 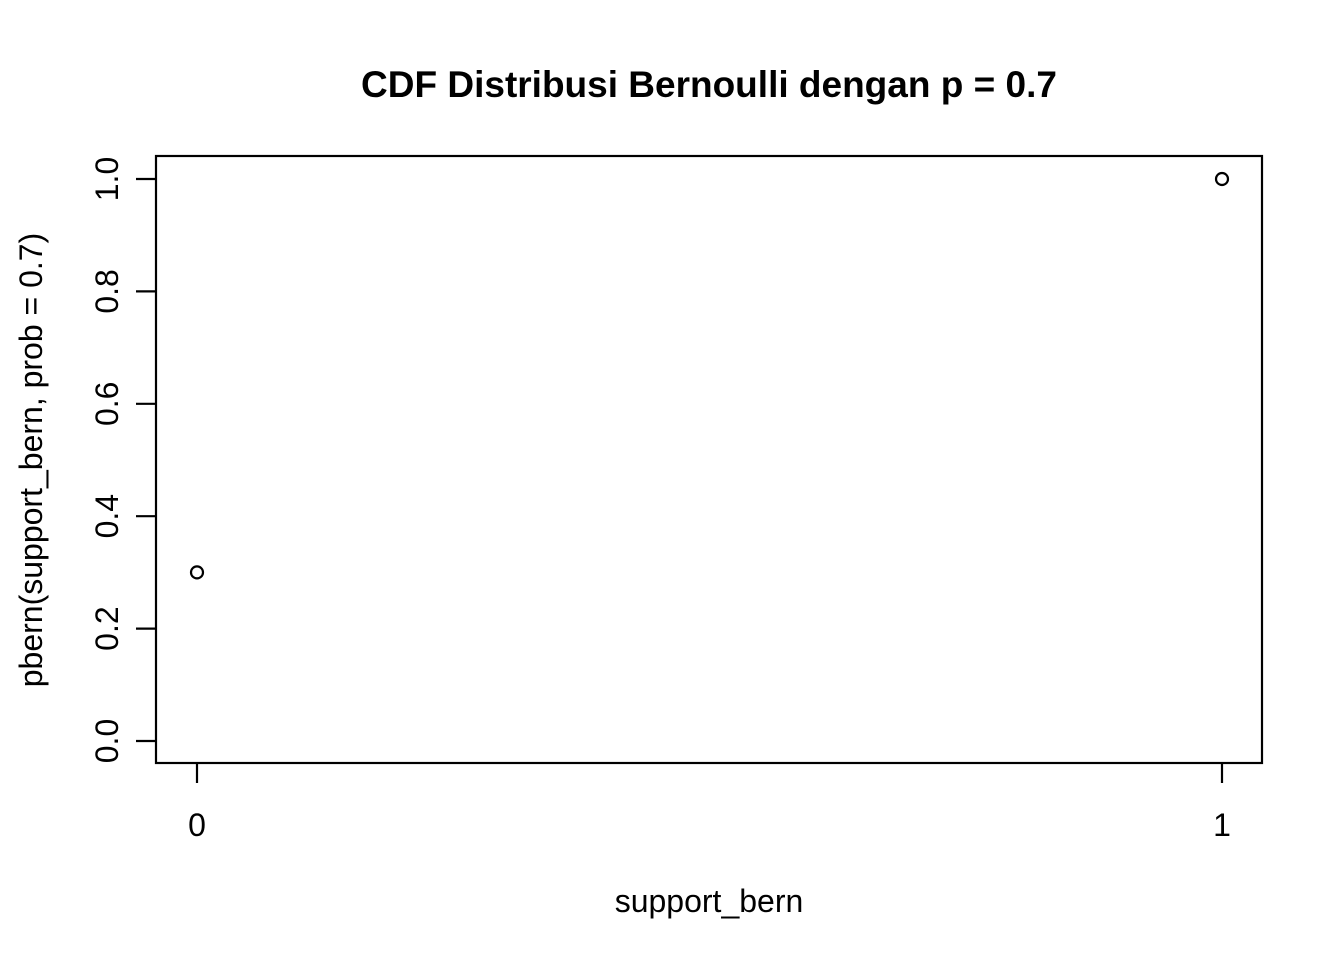 What do you see at coordinates (107, 404) in the screenshot?
I see `y-tick-label: 0.6` at bounding box center [107, 404].